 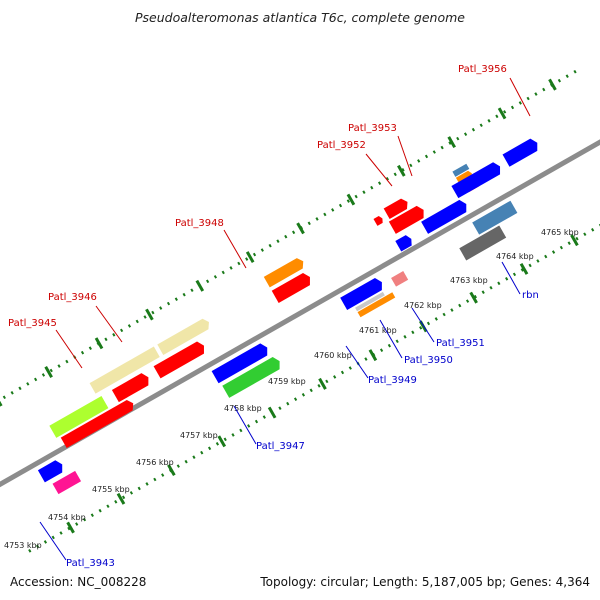 What do you see at coordinates (483, 243) in the screenshot?
I see `gene-rbn` at bounding box center [483, 243].